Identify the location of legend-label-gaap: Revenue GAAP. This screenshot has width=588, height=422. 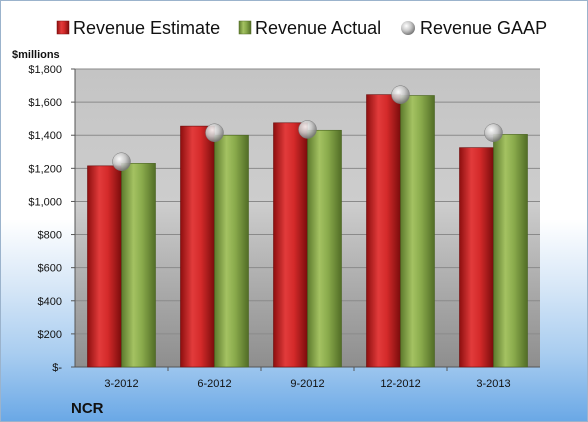
(483, 28).